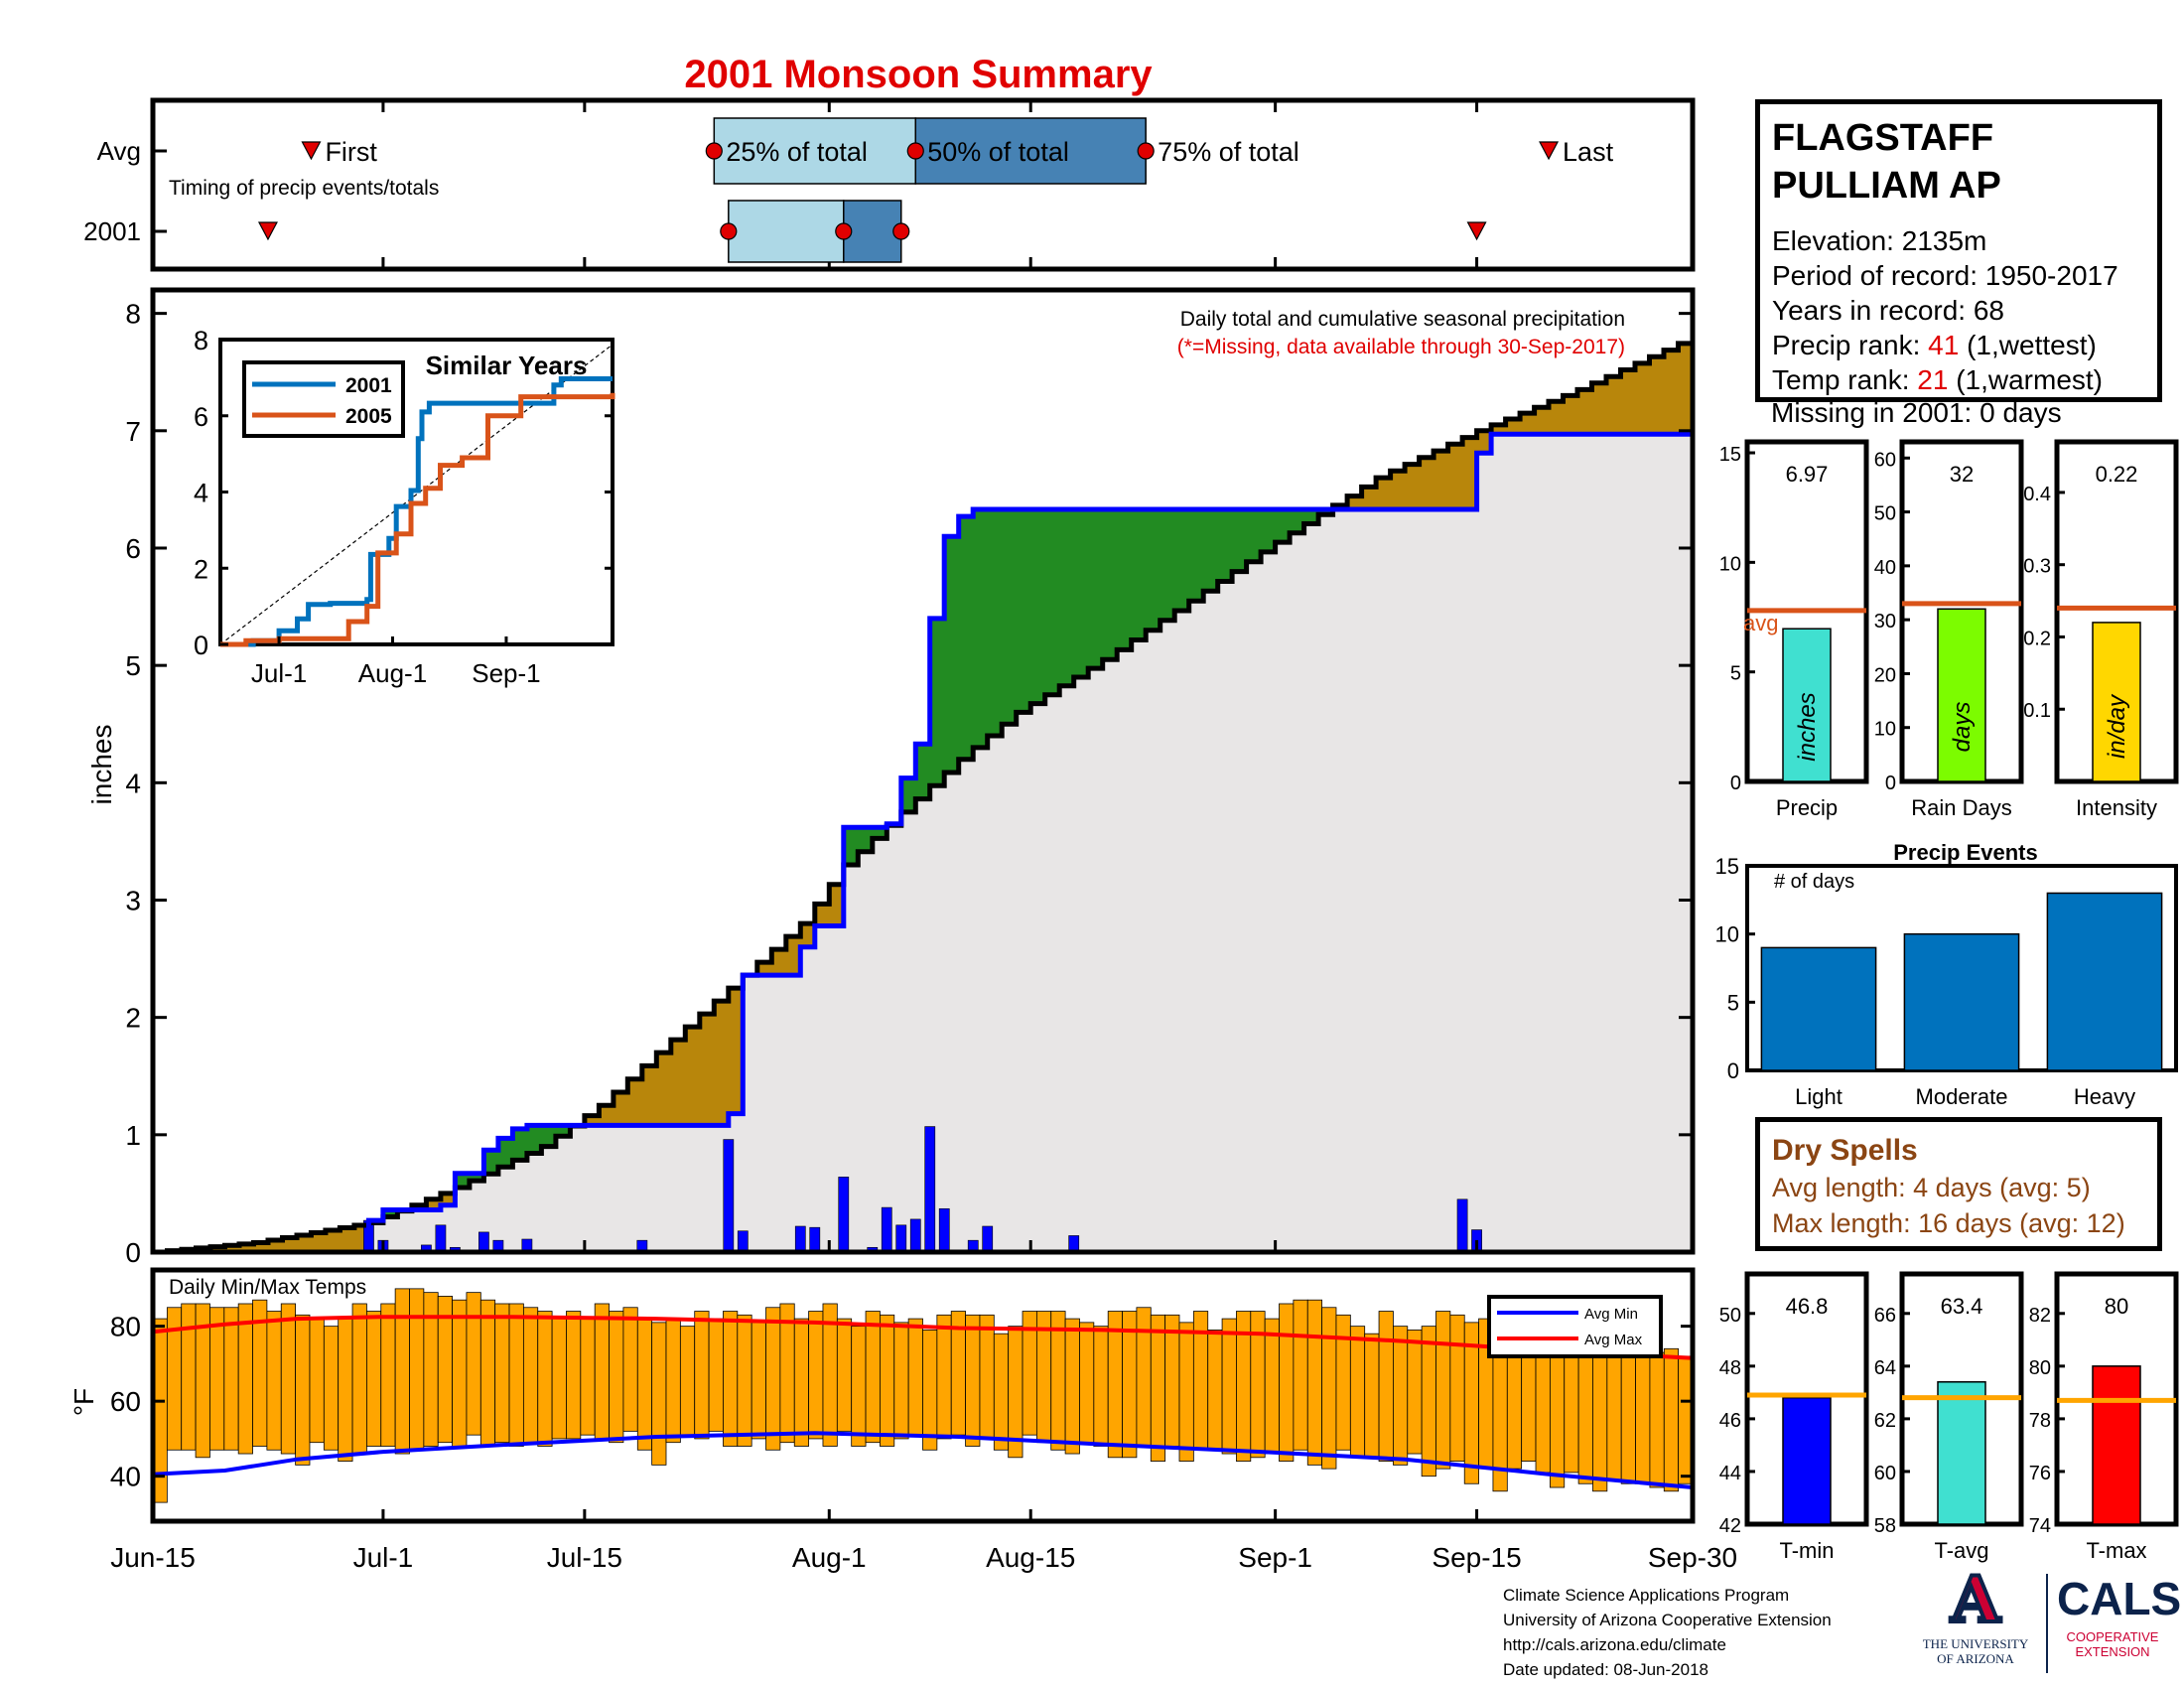 This screenshot has width=2184, height=1688. Describe the element at coordinates (2037, 567) in the screenshot. I see `summary-y-tick-label: 0.3` at that location.